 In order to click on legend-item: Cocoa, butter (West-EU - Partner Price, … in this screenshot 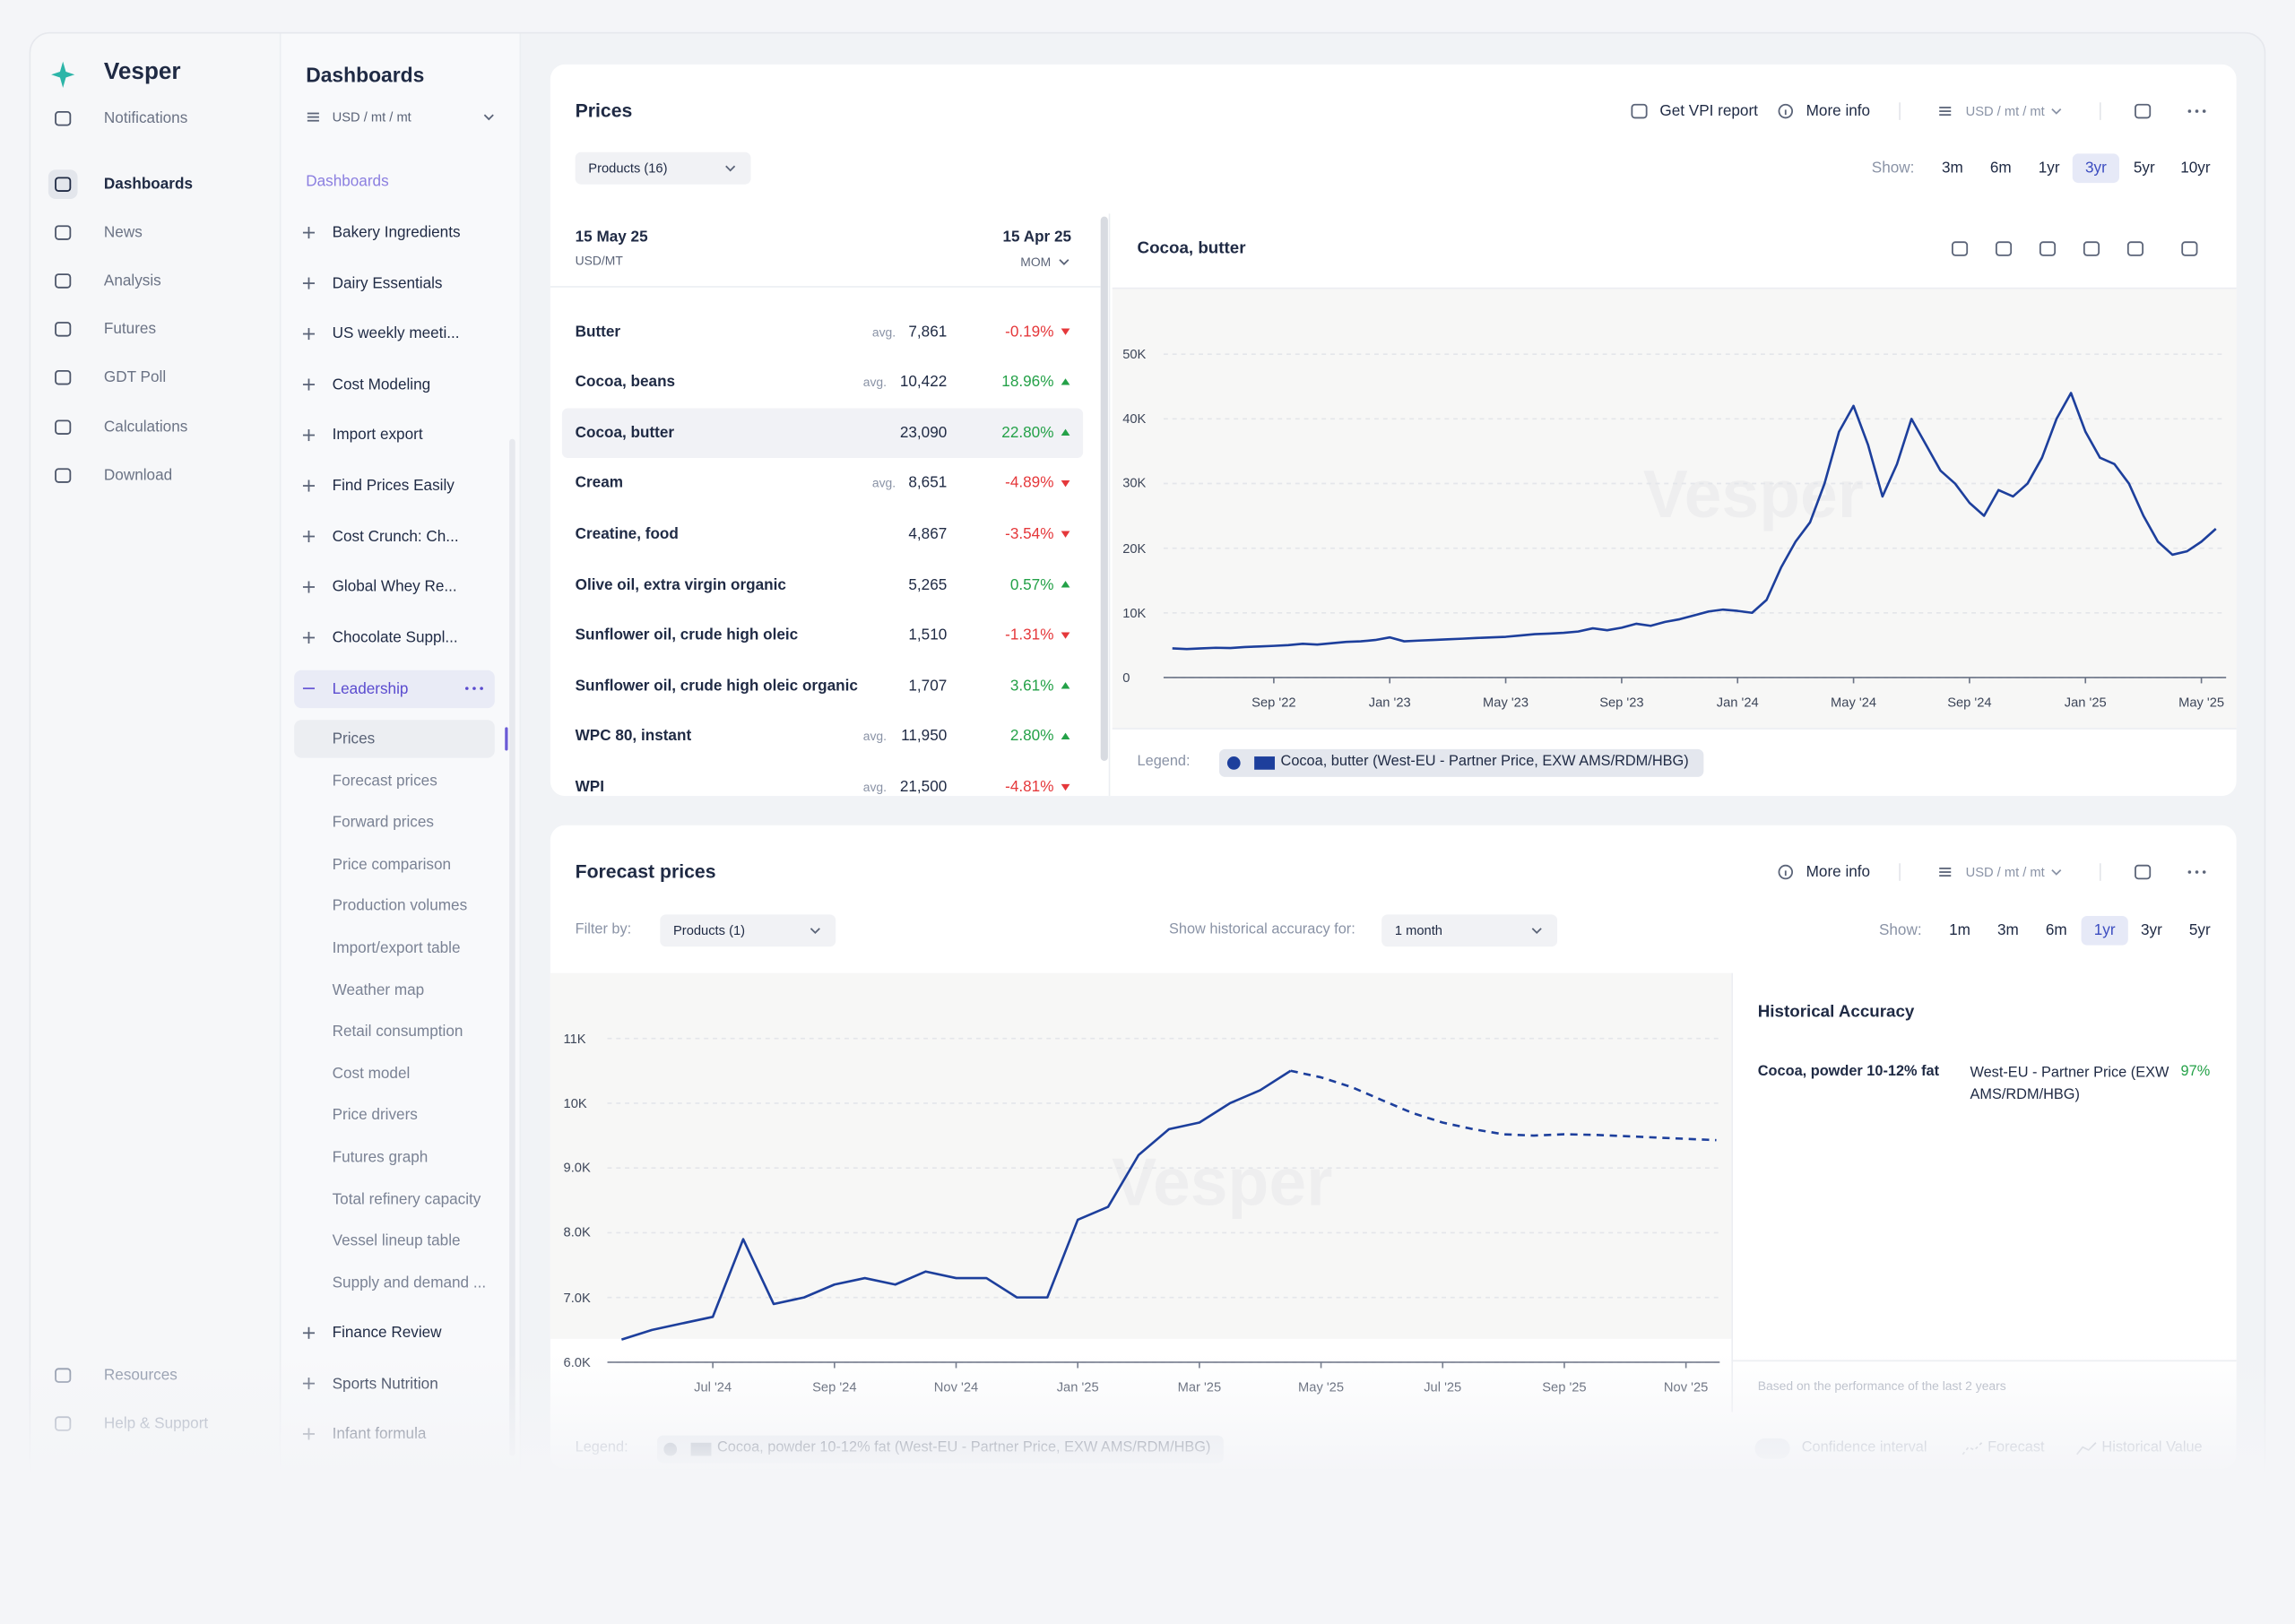, I will do `click(1484, 761)`.